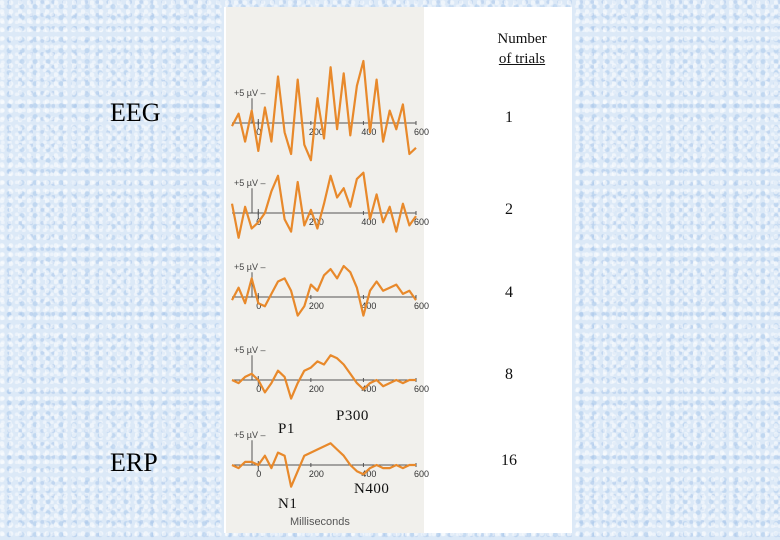 This screenshot has height=540, width=780. What do you see at coordinates (522, 49) in the screenshot?
I see `trials-header: Number of trials` at bounding box center [522, 49].